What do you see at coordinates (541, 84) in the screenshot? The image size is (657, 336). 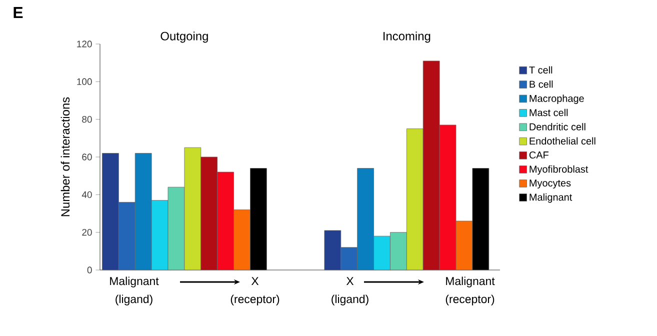 I see `legend-label: B cell` at bounding box center [541, 84].